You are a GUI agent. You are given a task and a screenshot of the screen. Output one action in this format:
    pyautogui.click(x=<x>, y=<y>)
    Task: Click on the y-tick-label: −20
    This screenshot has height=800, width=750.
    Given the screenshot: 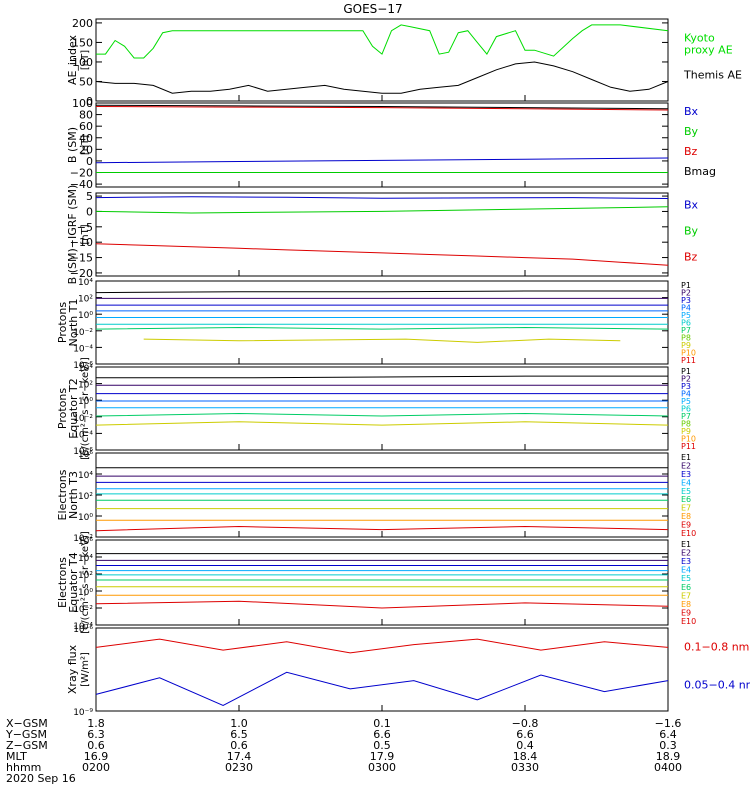 What is the action you would take?
    pyautogui.click(x=81, y=173)
    